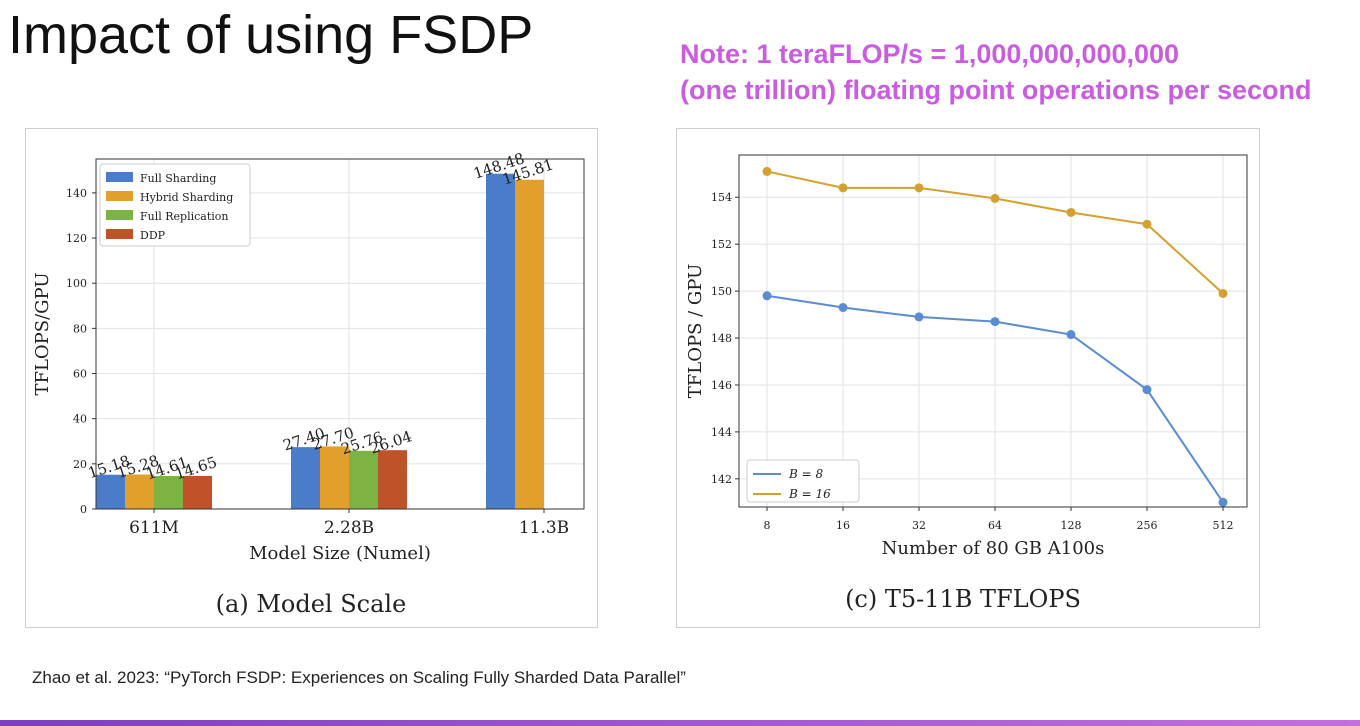  I want to click on y-tick-label: 0, so click(83, 509).